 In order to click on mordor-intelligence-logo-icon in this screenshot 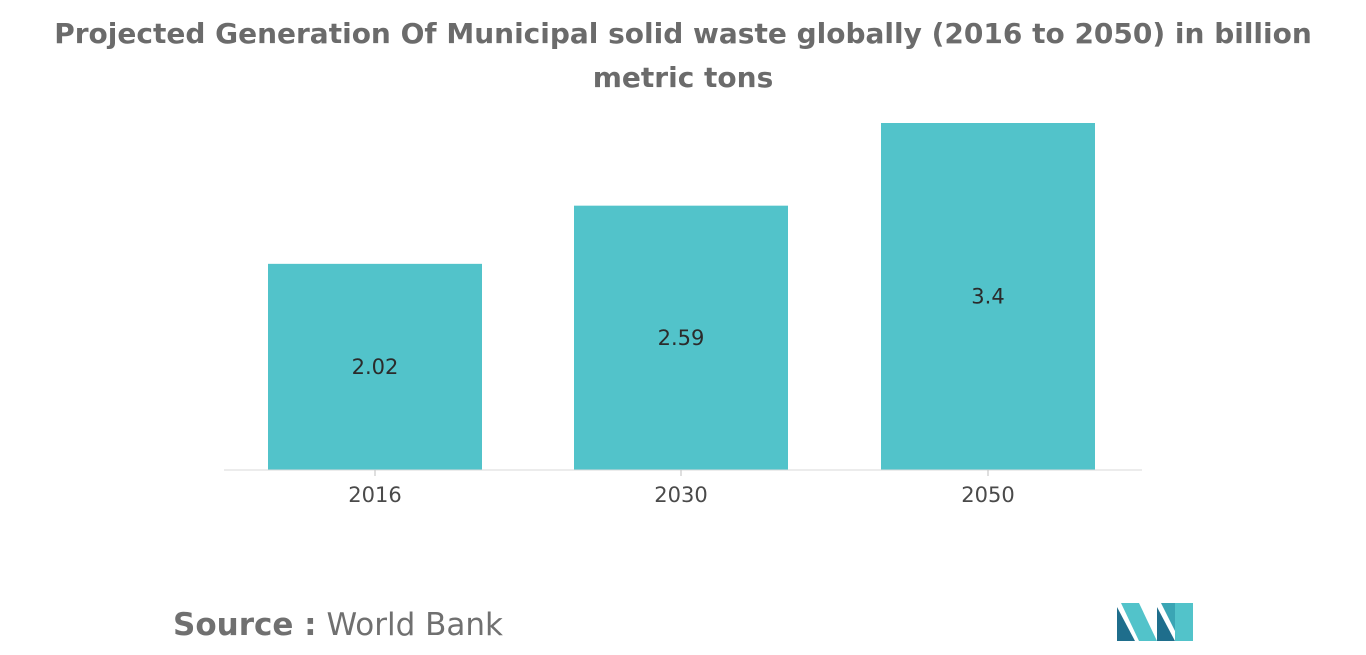, I will do `click(1155, 622)`.